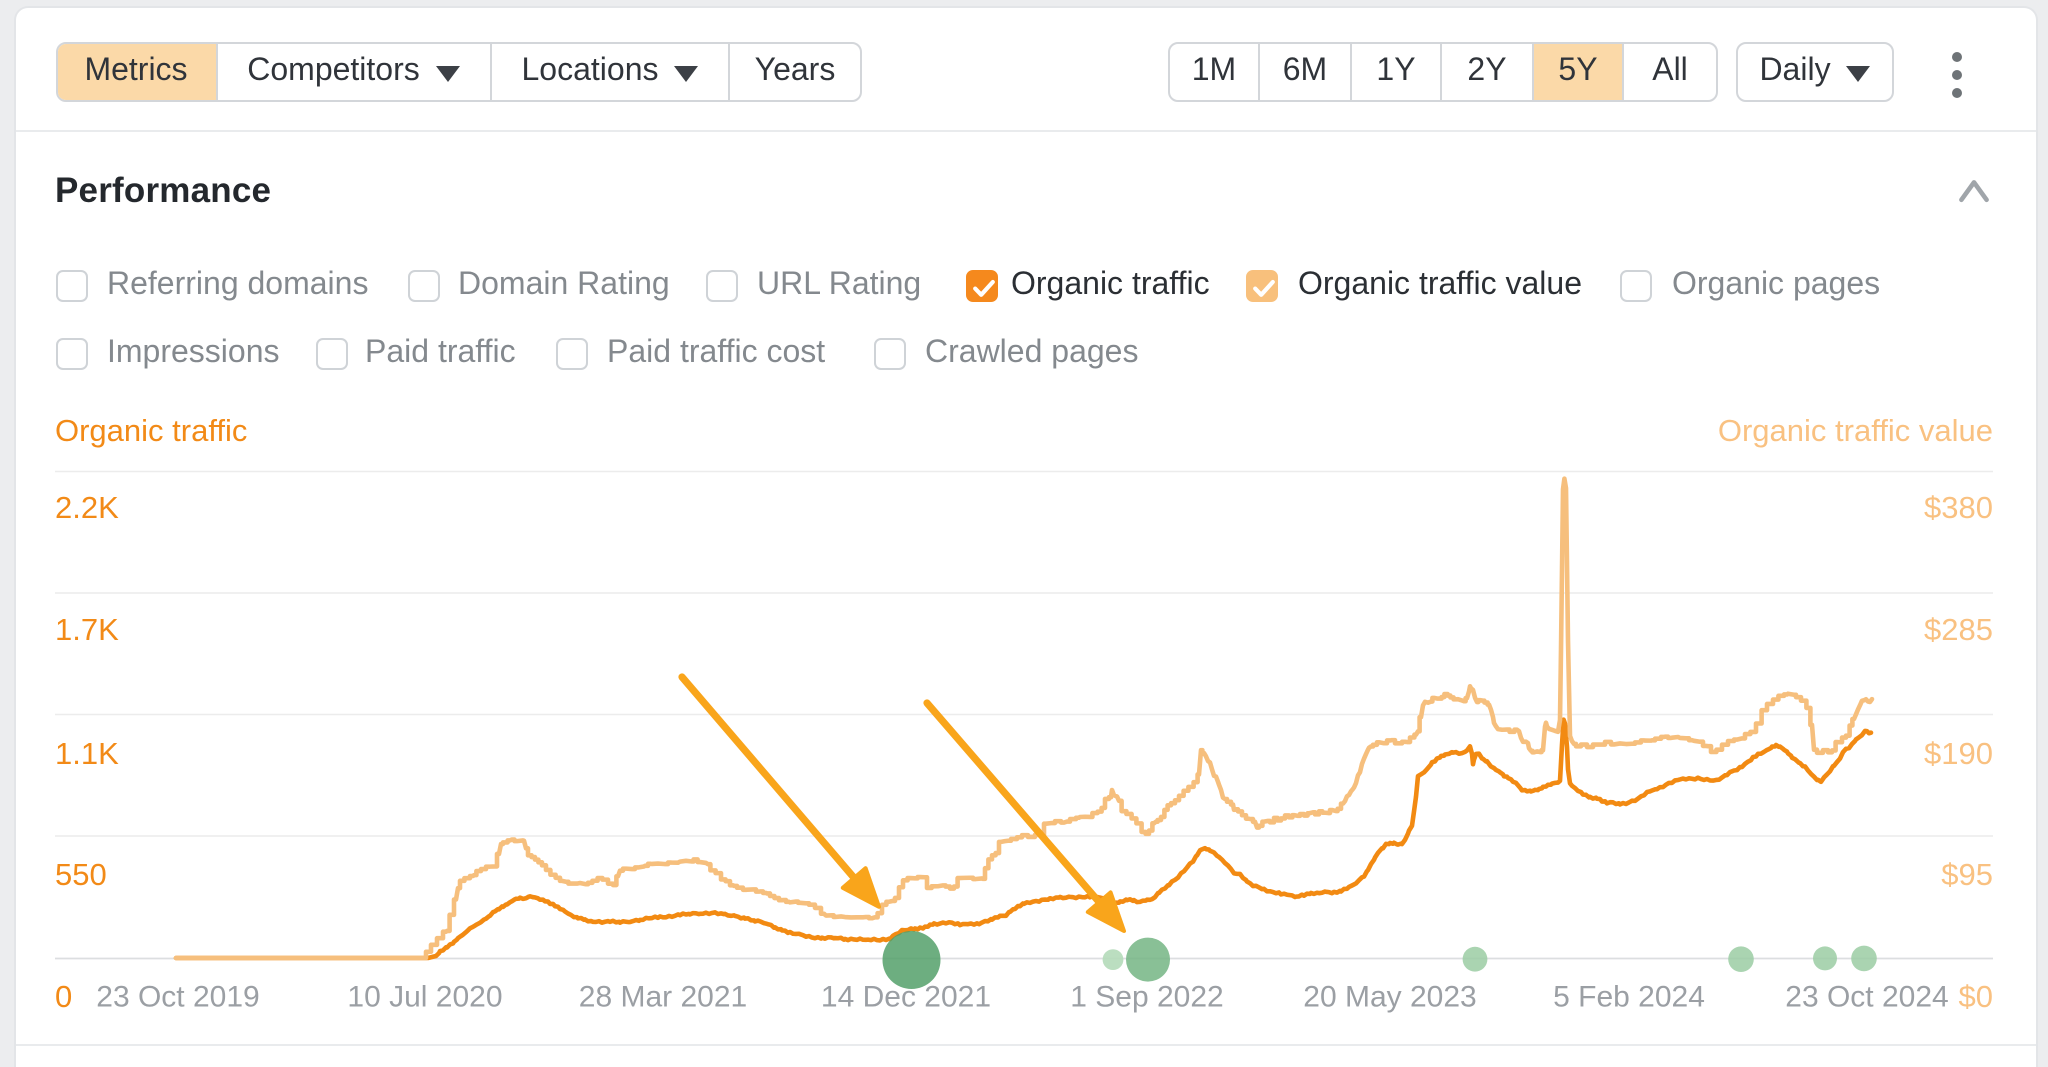  Describe the element at coordinates (87, 629) in the screenshot. I see `svg-text: 1.7K` at that location.